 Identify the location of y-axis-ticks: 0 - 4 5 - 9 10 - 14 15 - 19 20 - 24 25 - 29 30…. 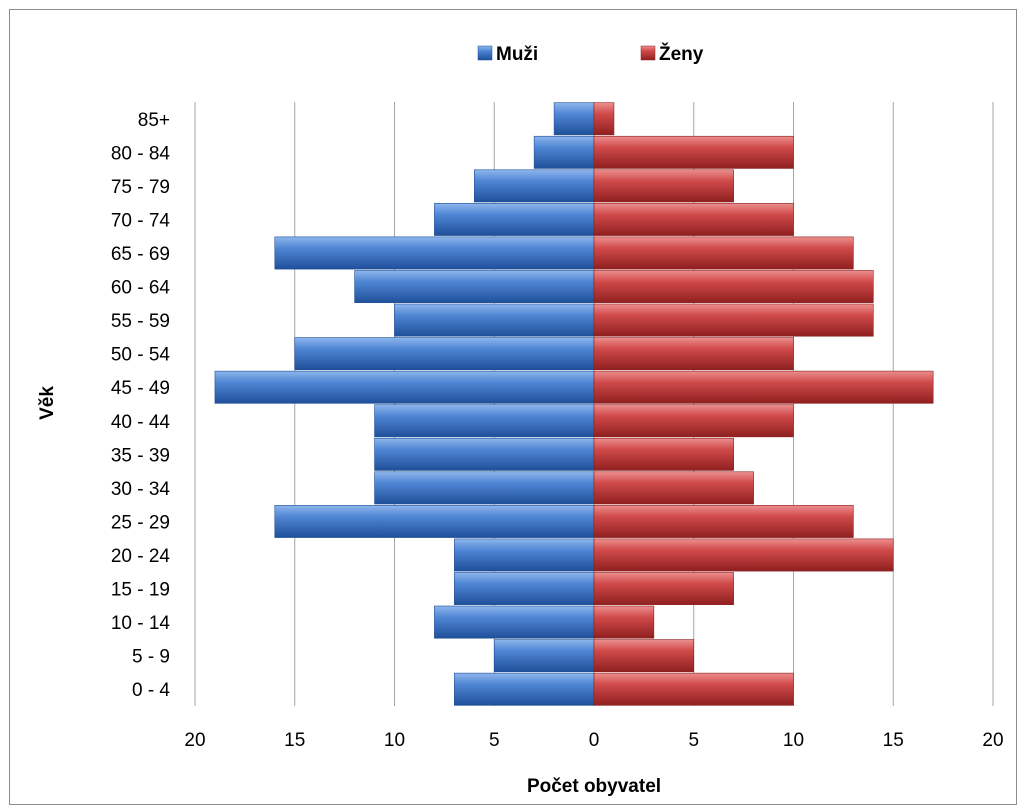
(141, 405).